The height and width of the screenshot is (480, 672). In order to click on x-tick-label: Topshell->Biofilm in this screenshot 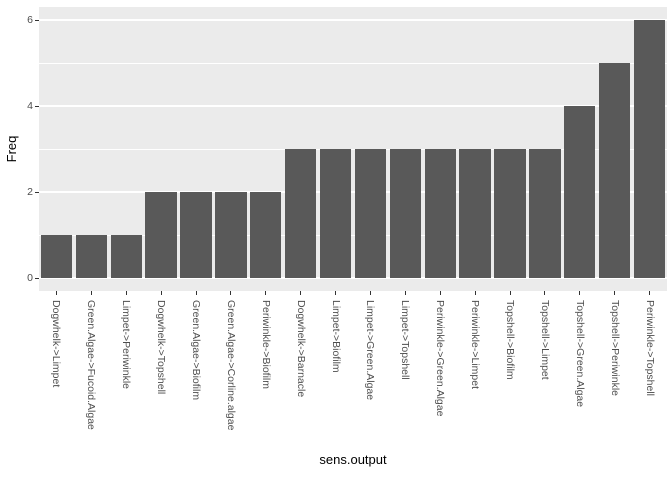, I will do `click(510, 340)`.